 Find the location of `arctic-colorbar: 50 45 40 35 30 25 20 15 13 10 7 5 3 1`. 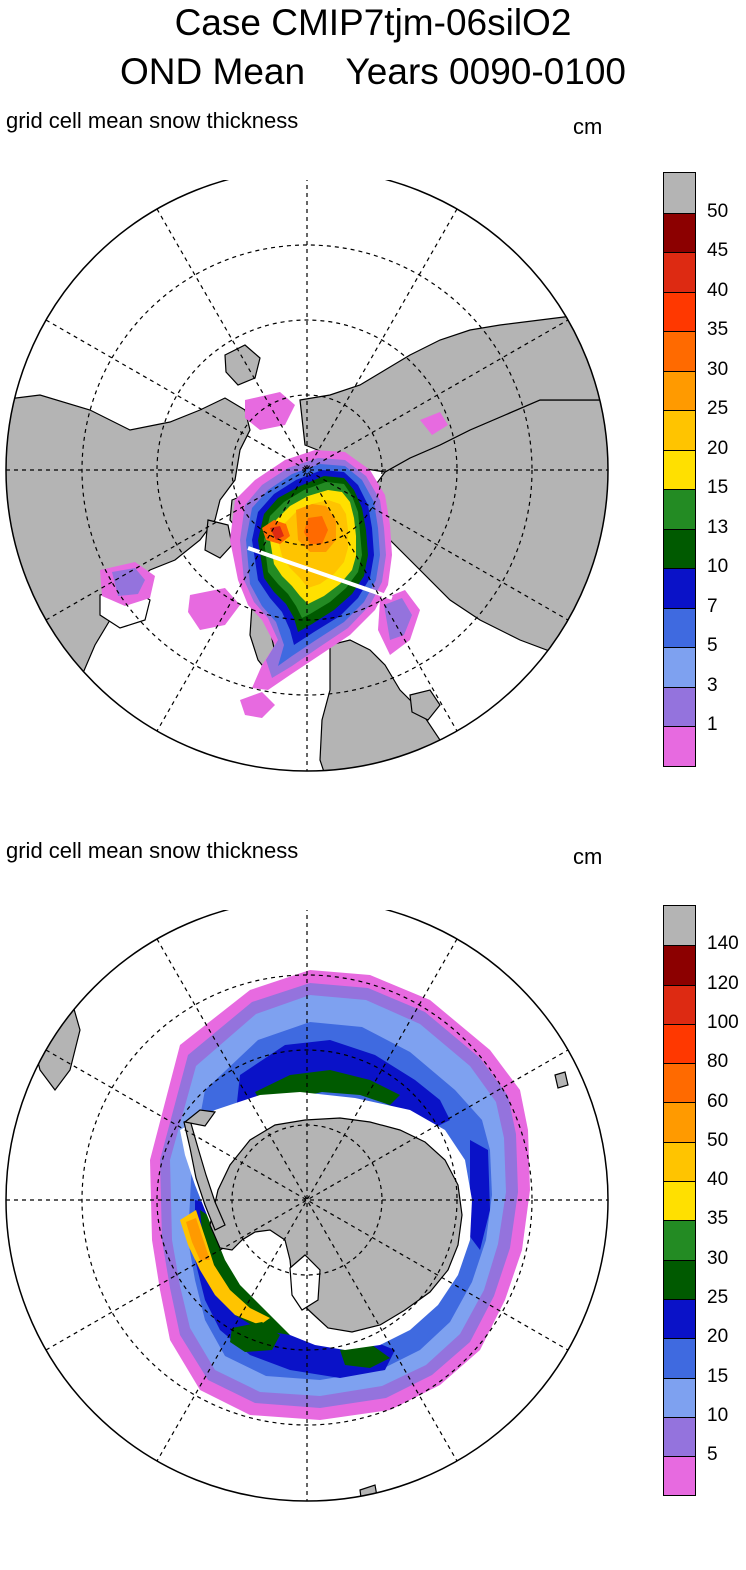

arctic-colorbar: 50 45 40 35 30 25 20 15 13 10 7 5 3 1 is located at coordinates (695, 469).